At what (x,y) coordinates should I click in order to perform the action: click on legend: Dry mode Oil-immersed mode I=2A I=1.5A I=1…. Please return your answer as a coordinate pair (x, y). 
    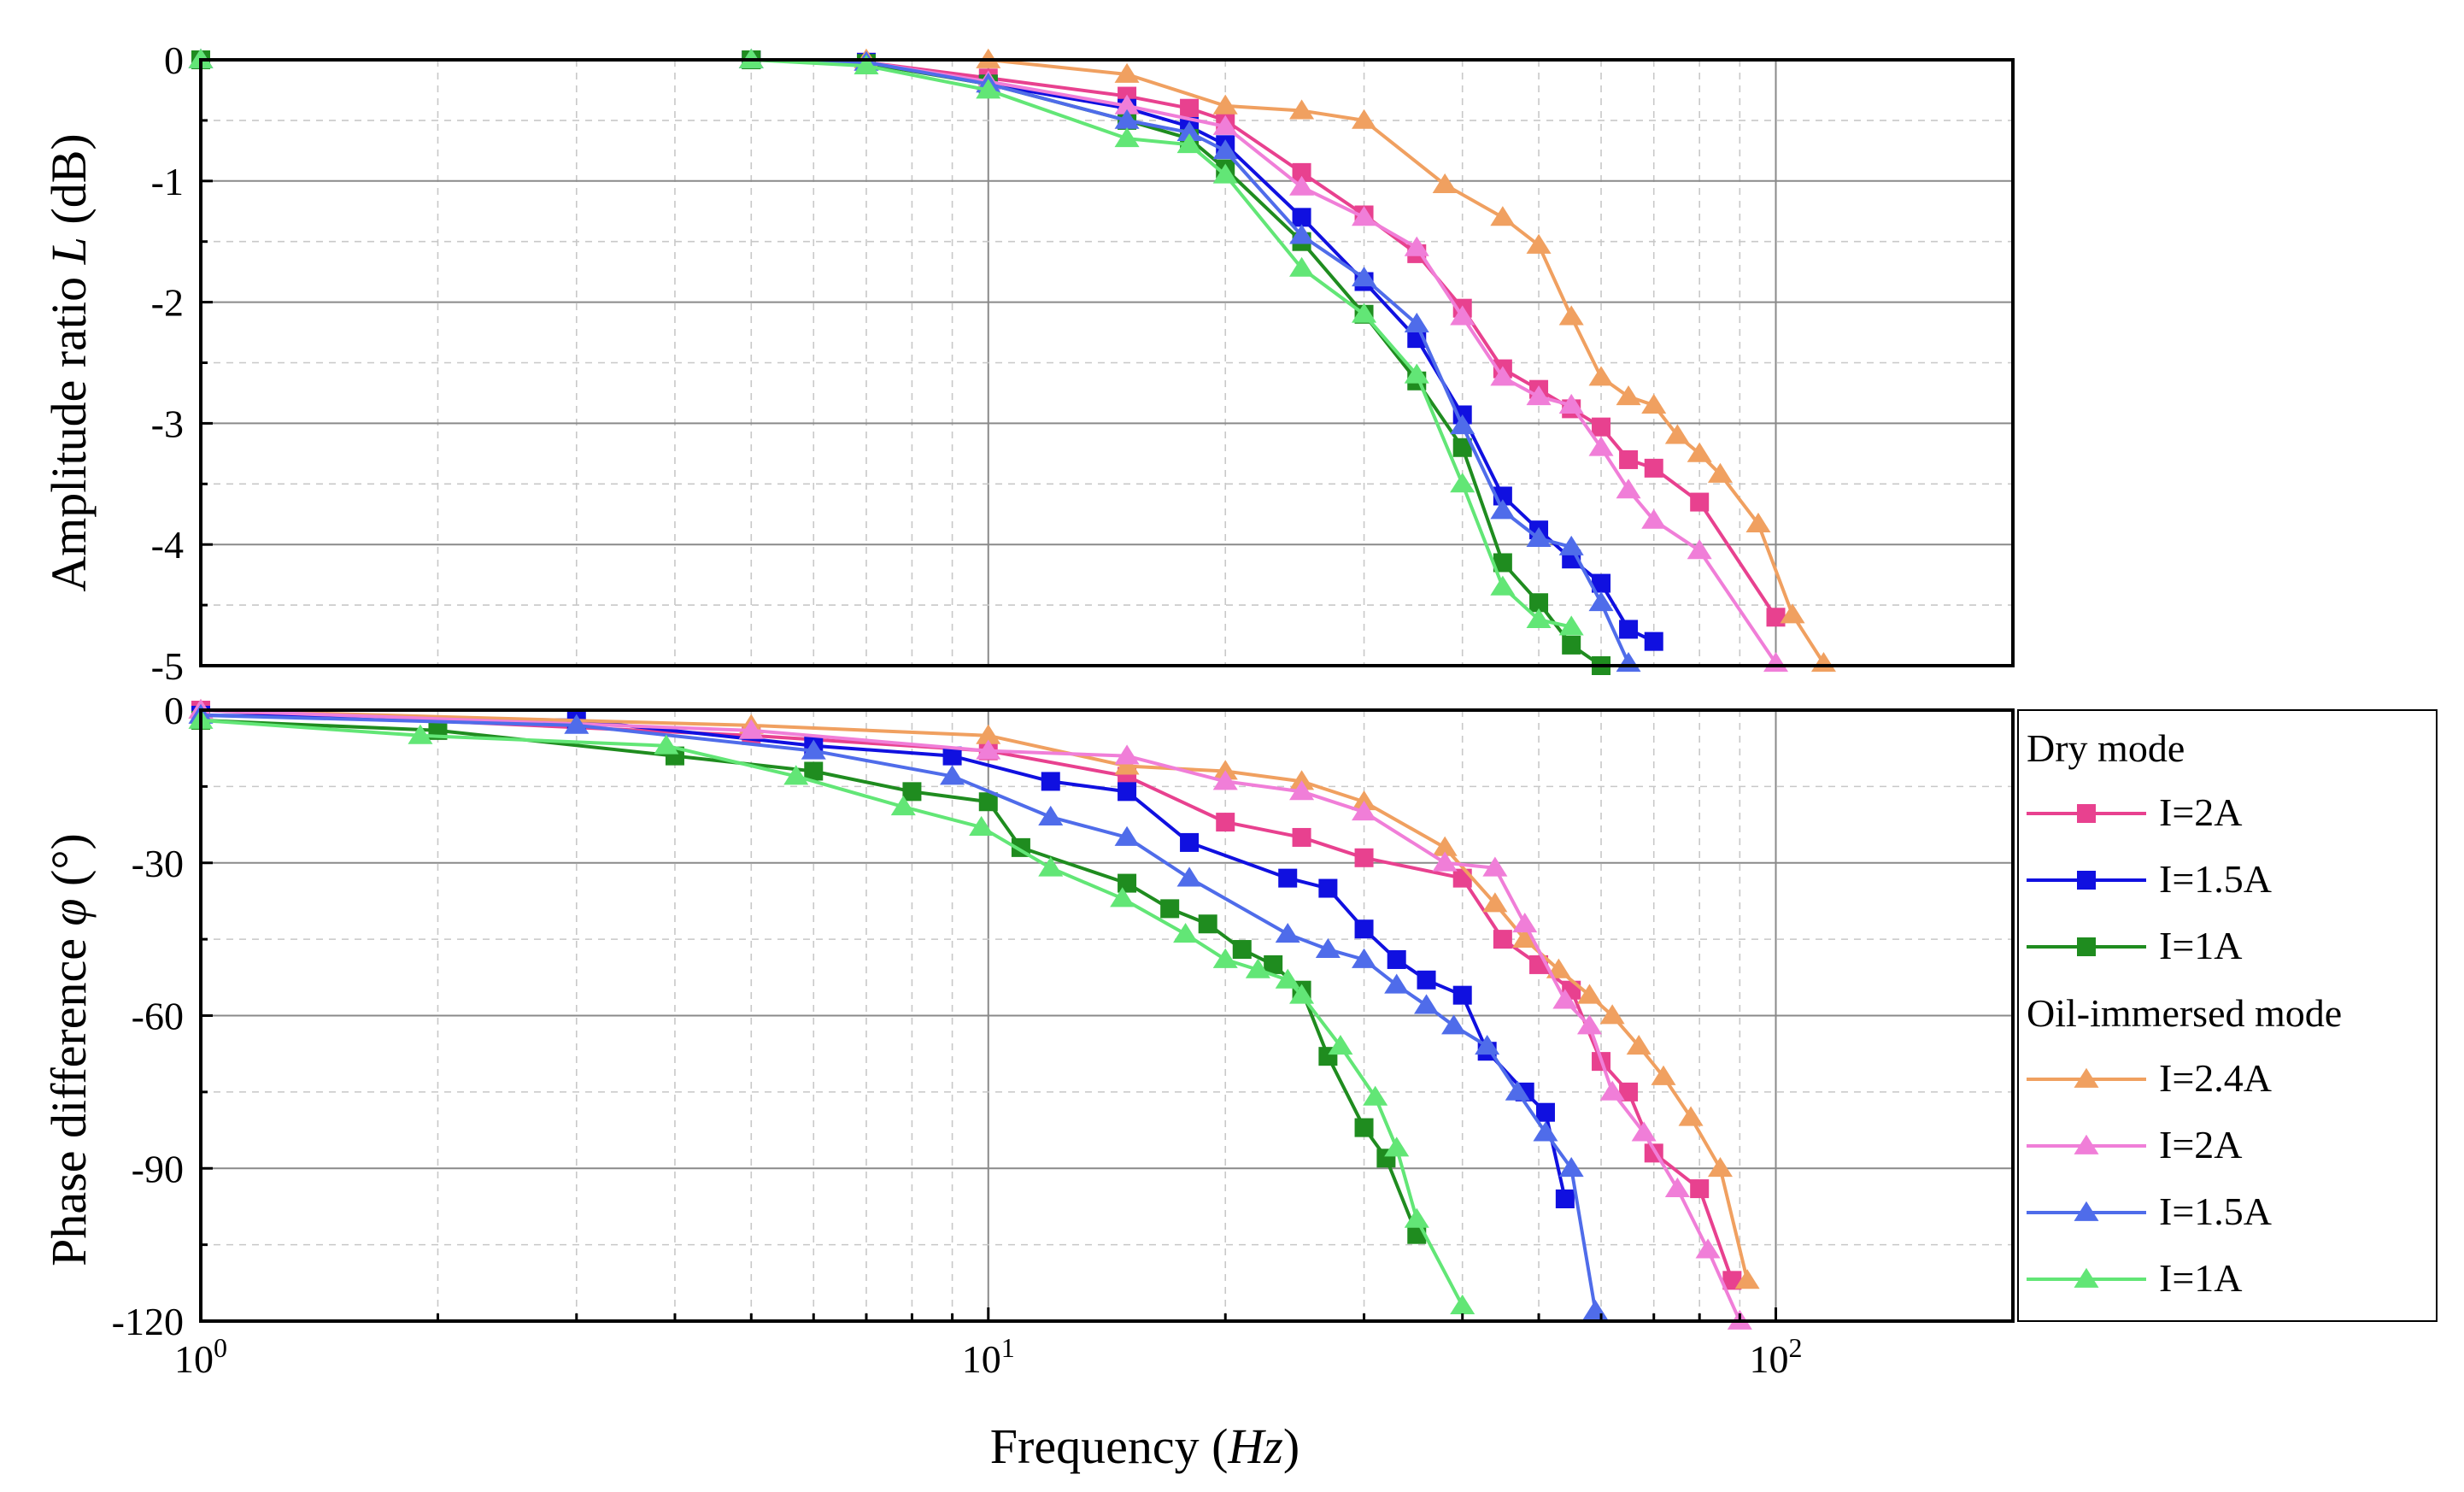
    Looking at the image, I should click on (2227, 1015).